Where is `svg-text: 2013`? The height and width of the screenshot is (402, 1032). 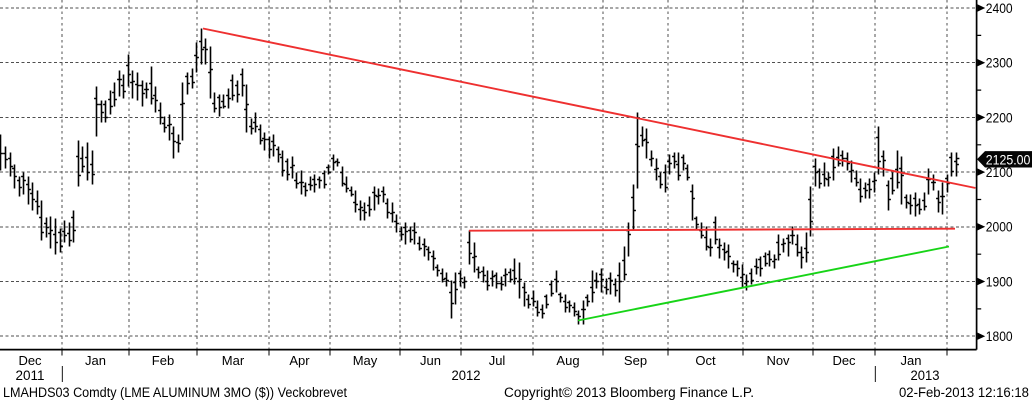 svg-text: 2013 is located at coordinates (925, 375).